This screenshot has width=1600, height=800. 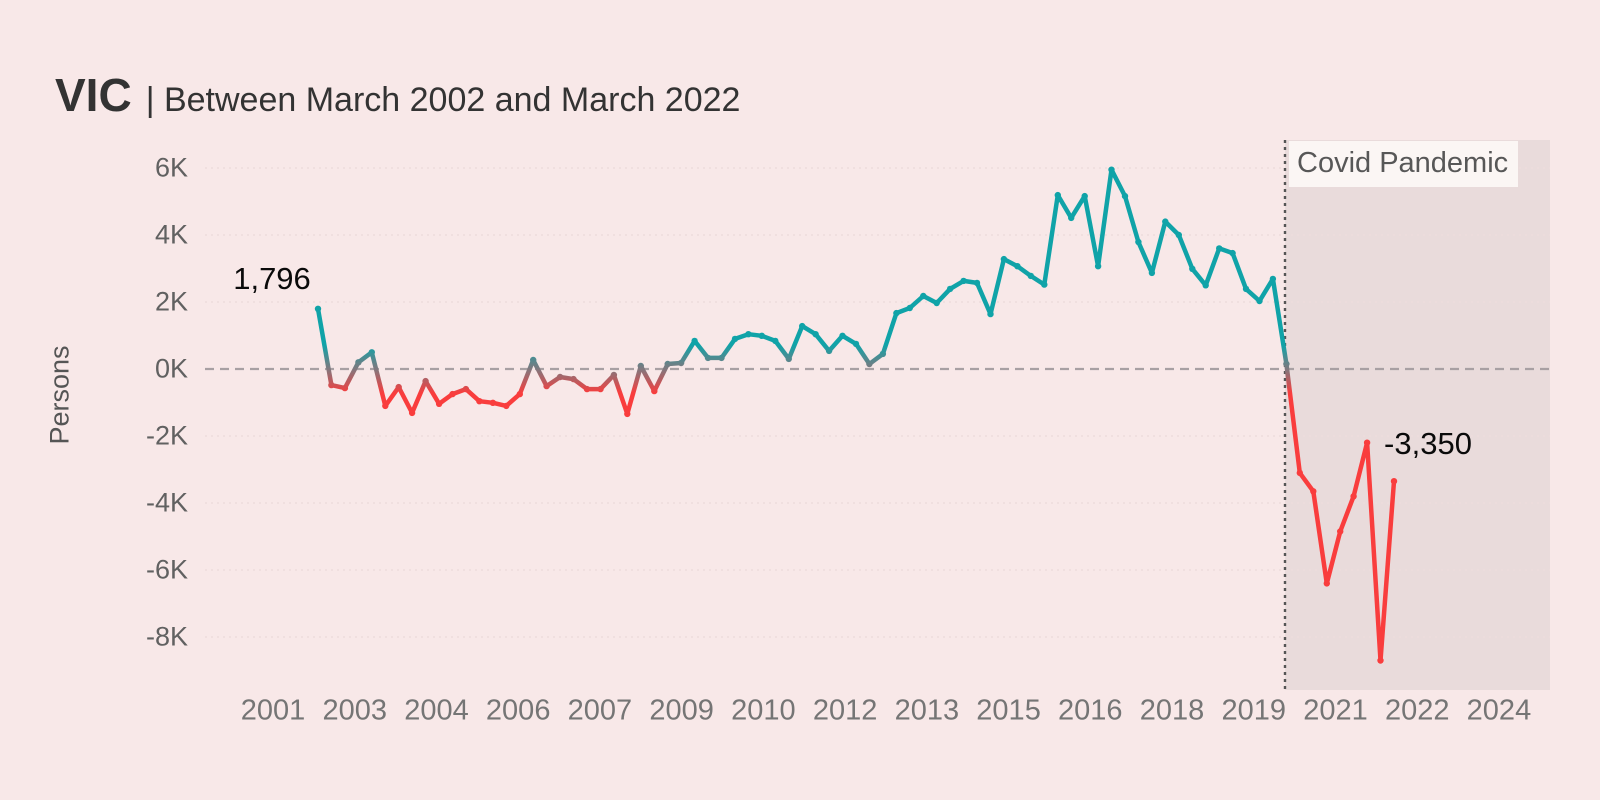 I want to click on y-axis-tick-label: 6K, so click(x=171, y=167).